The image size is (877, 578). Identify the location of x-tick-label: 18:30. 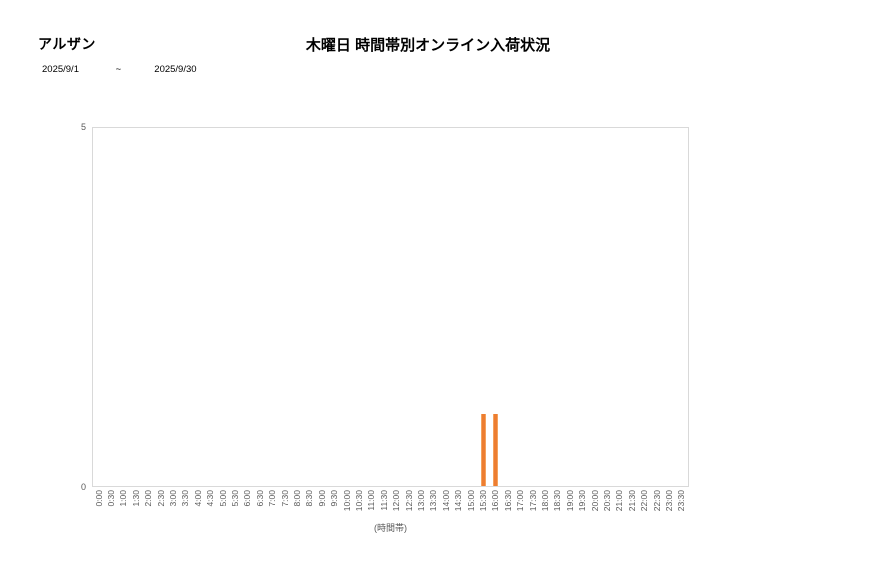
(557, 501).